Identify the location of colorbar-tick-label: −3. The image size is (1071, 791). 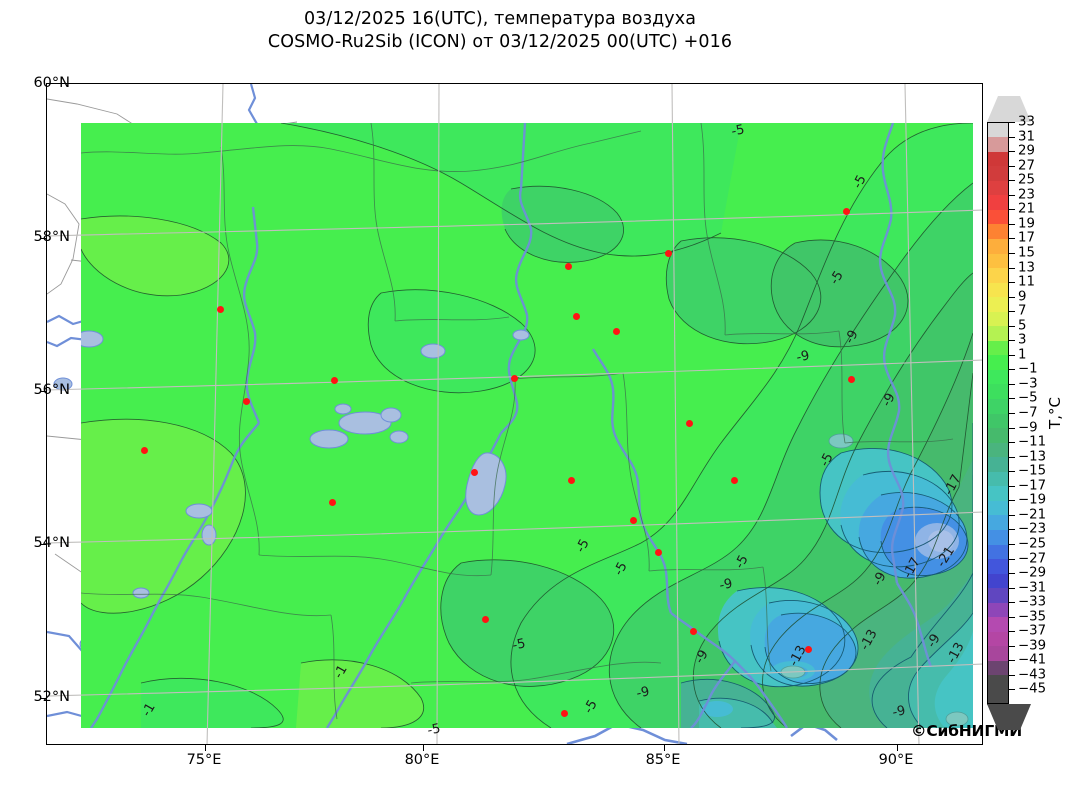
(1028, 384).